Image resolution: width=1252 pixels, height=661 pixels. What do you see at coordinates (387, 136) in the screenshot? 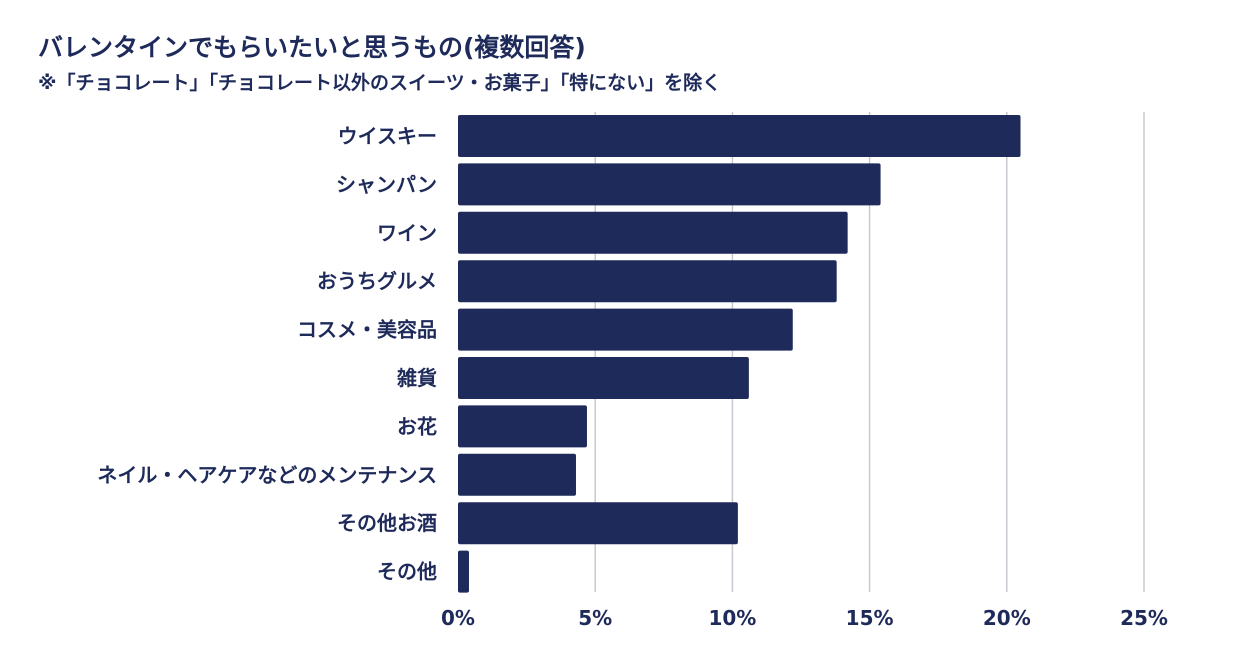
I see `category-label: ウイスキー` at bounding box center [387, 136].